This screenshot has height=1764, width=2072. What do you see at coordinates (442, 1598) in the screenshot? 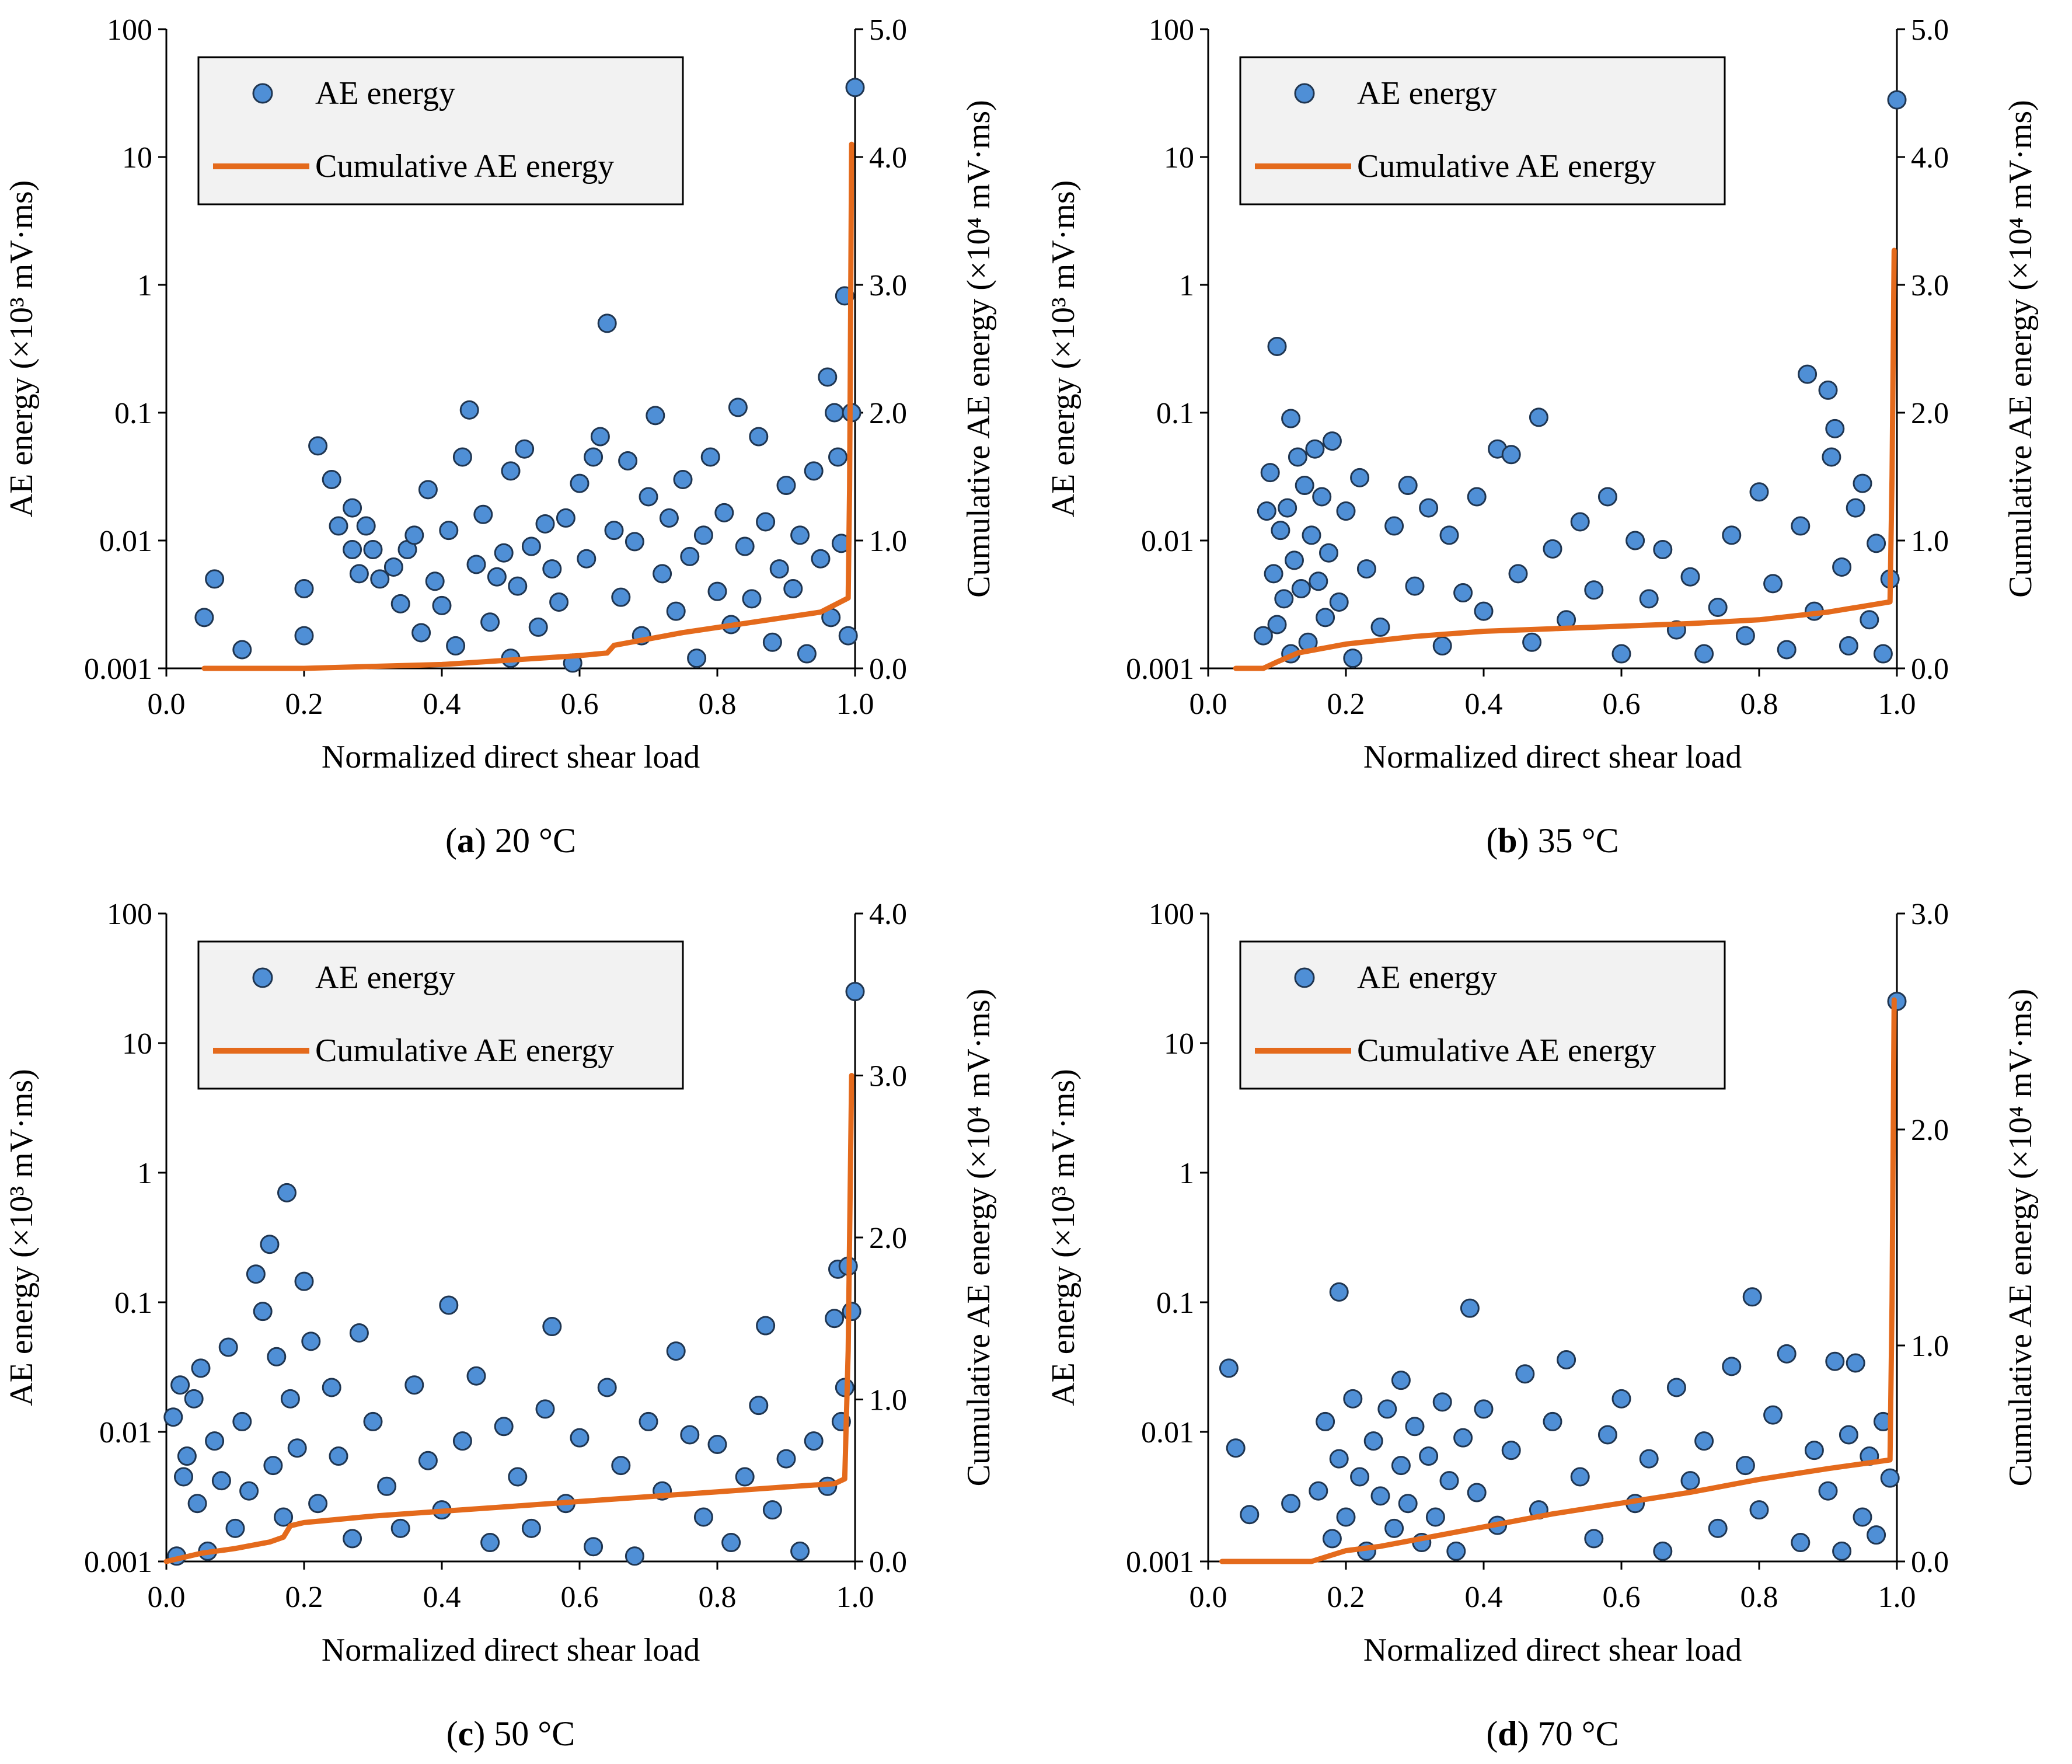
I see `x-tick-label: 0.4` at bounding box center [442, 1598].